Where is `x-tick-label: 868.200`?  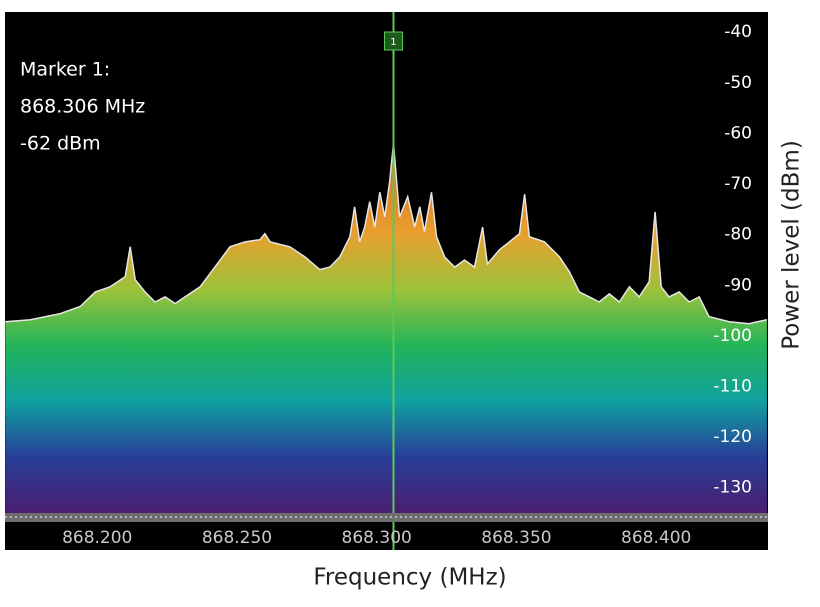
x-tick-label: 868.200 is located at coordinates (97, 538).